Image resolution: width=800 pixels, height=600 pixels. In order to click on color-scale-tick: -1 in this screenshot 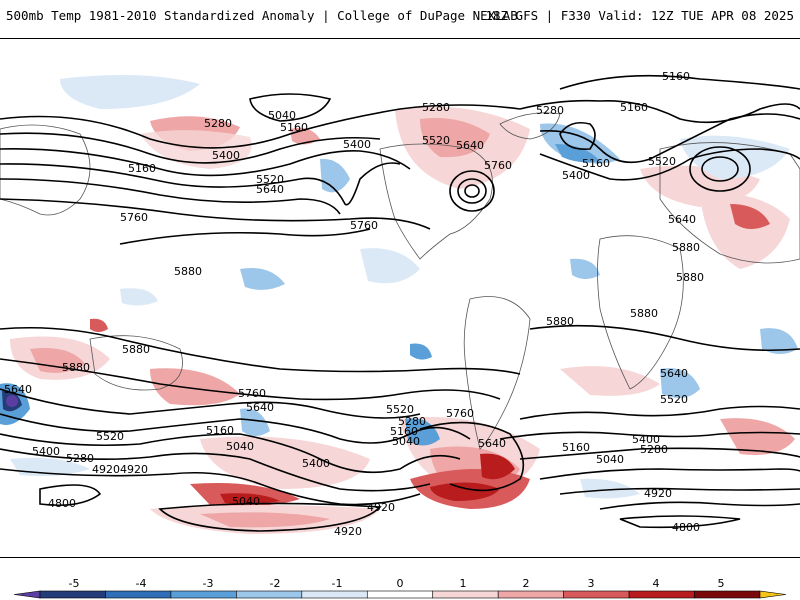, I will do `click(337, 583)`.